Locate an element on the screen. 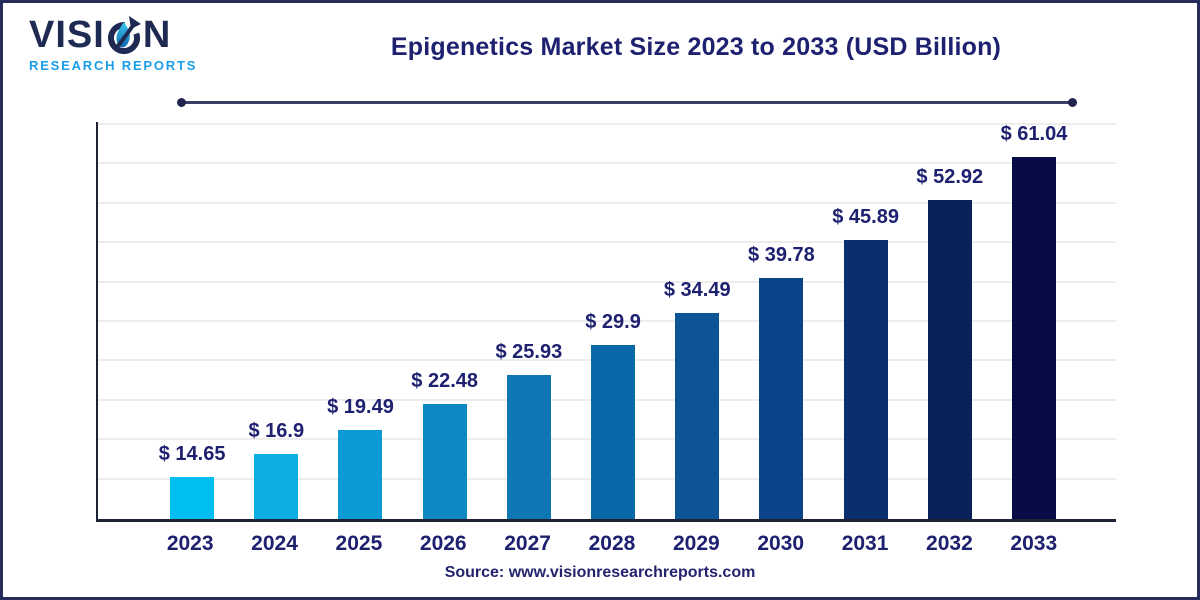 The image size is (1200, 600). bar-column-2032: $ 52.92 is located at coordinates (950, 343).